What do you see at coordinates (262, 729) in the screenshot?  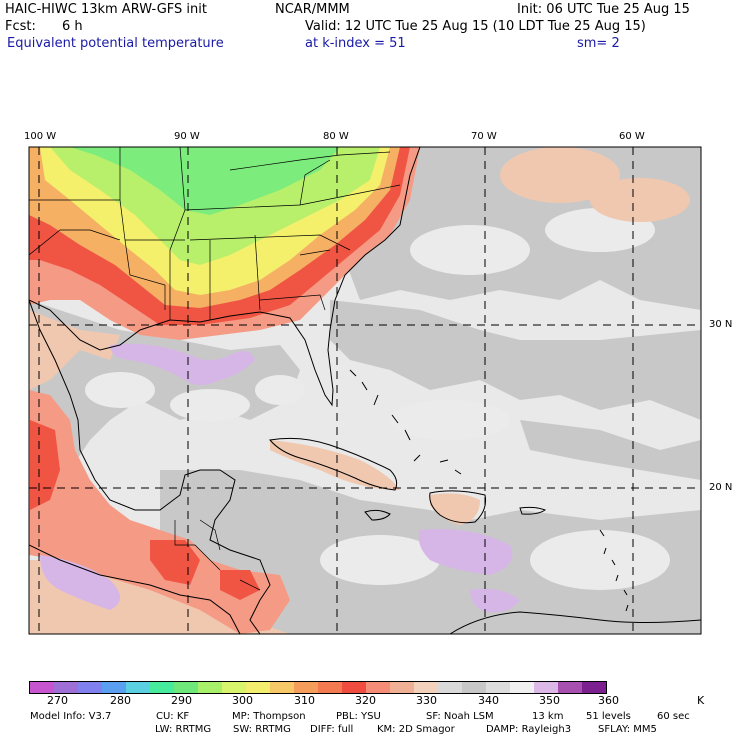 I see `footer-sw: SW: RRTMG` at bounding box center [262, 729].